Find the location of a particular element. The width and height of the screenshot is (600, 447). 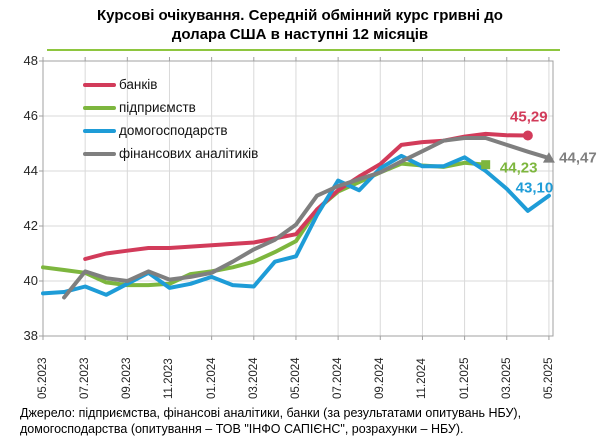

y-axis-label: 42 is located at coordinates (30, 225).